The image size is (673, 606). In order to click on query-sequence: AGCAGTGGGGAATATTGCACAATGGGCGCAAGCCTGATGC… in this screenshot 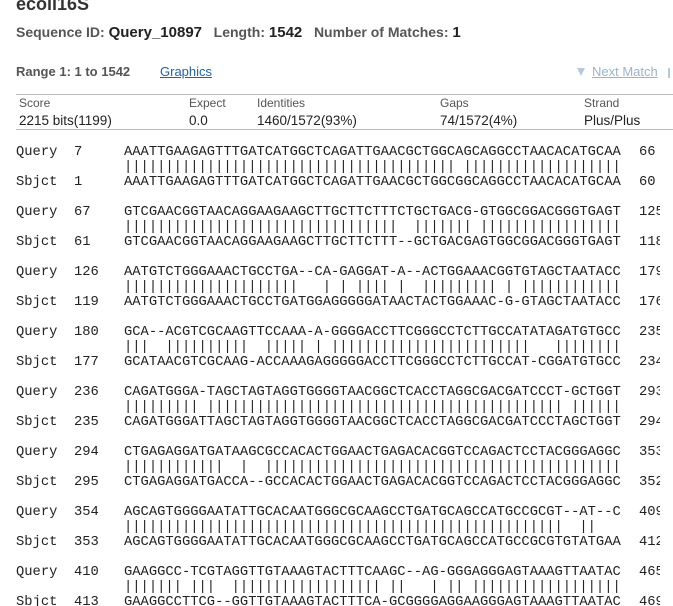, I will do `click(372, 512)`.